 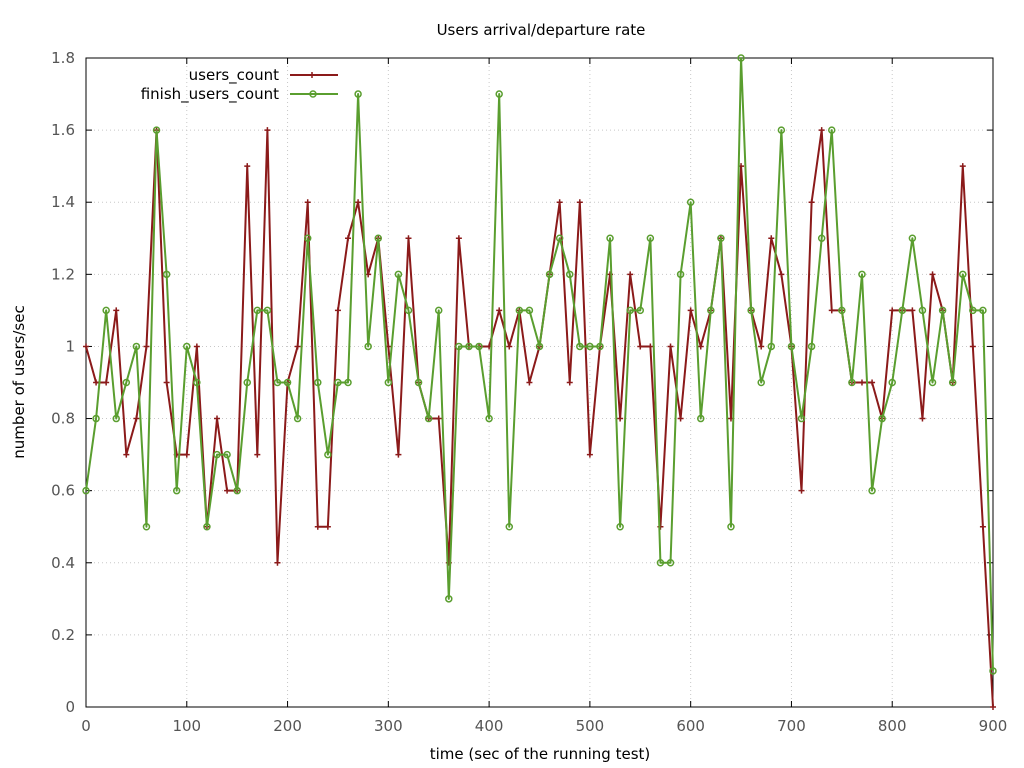 What do you see at coordinates (993, 726) in the screenshot?
I see `x-tick-label: 900` at bounding box center [993, 726].